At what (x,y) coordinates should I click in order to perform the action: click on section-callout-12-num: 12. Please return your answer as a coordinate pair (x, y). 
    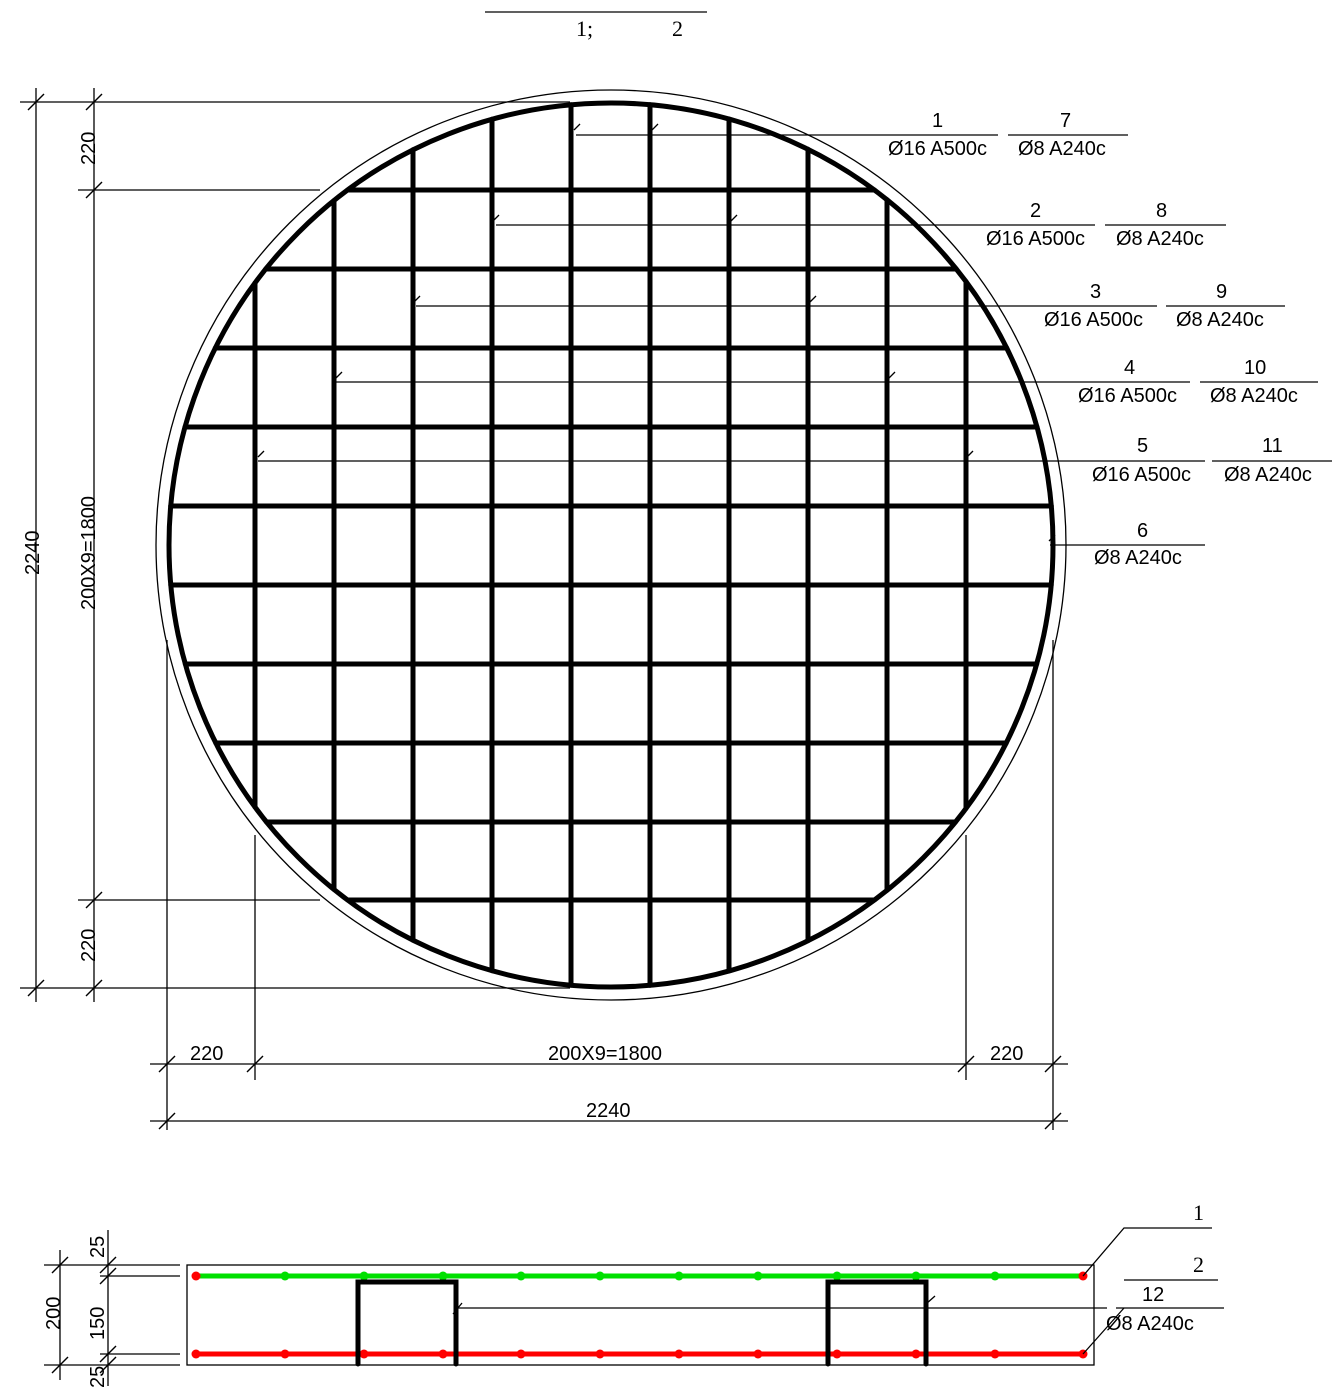
    Looking at the image, I should click on (1153, 1295).